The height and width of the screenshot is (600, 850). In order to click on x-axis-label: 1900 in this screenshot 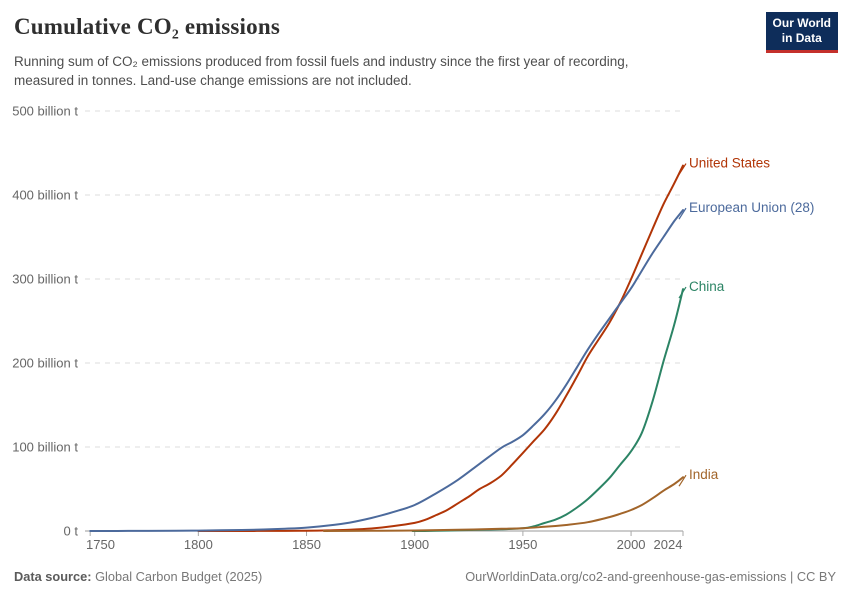, I will do `click(414, 544)`.